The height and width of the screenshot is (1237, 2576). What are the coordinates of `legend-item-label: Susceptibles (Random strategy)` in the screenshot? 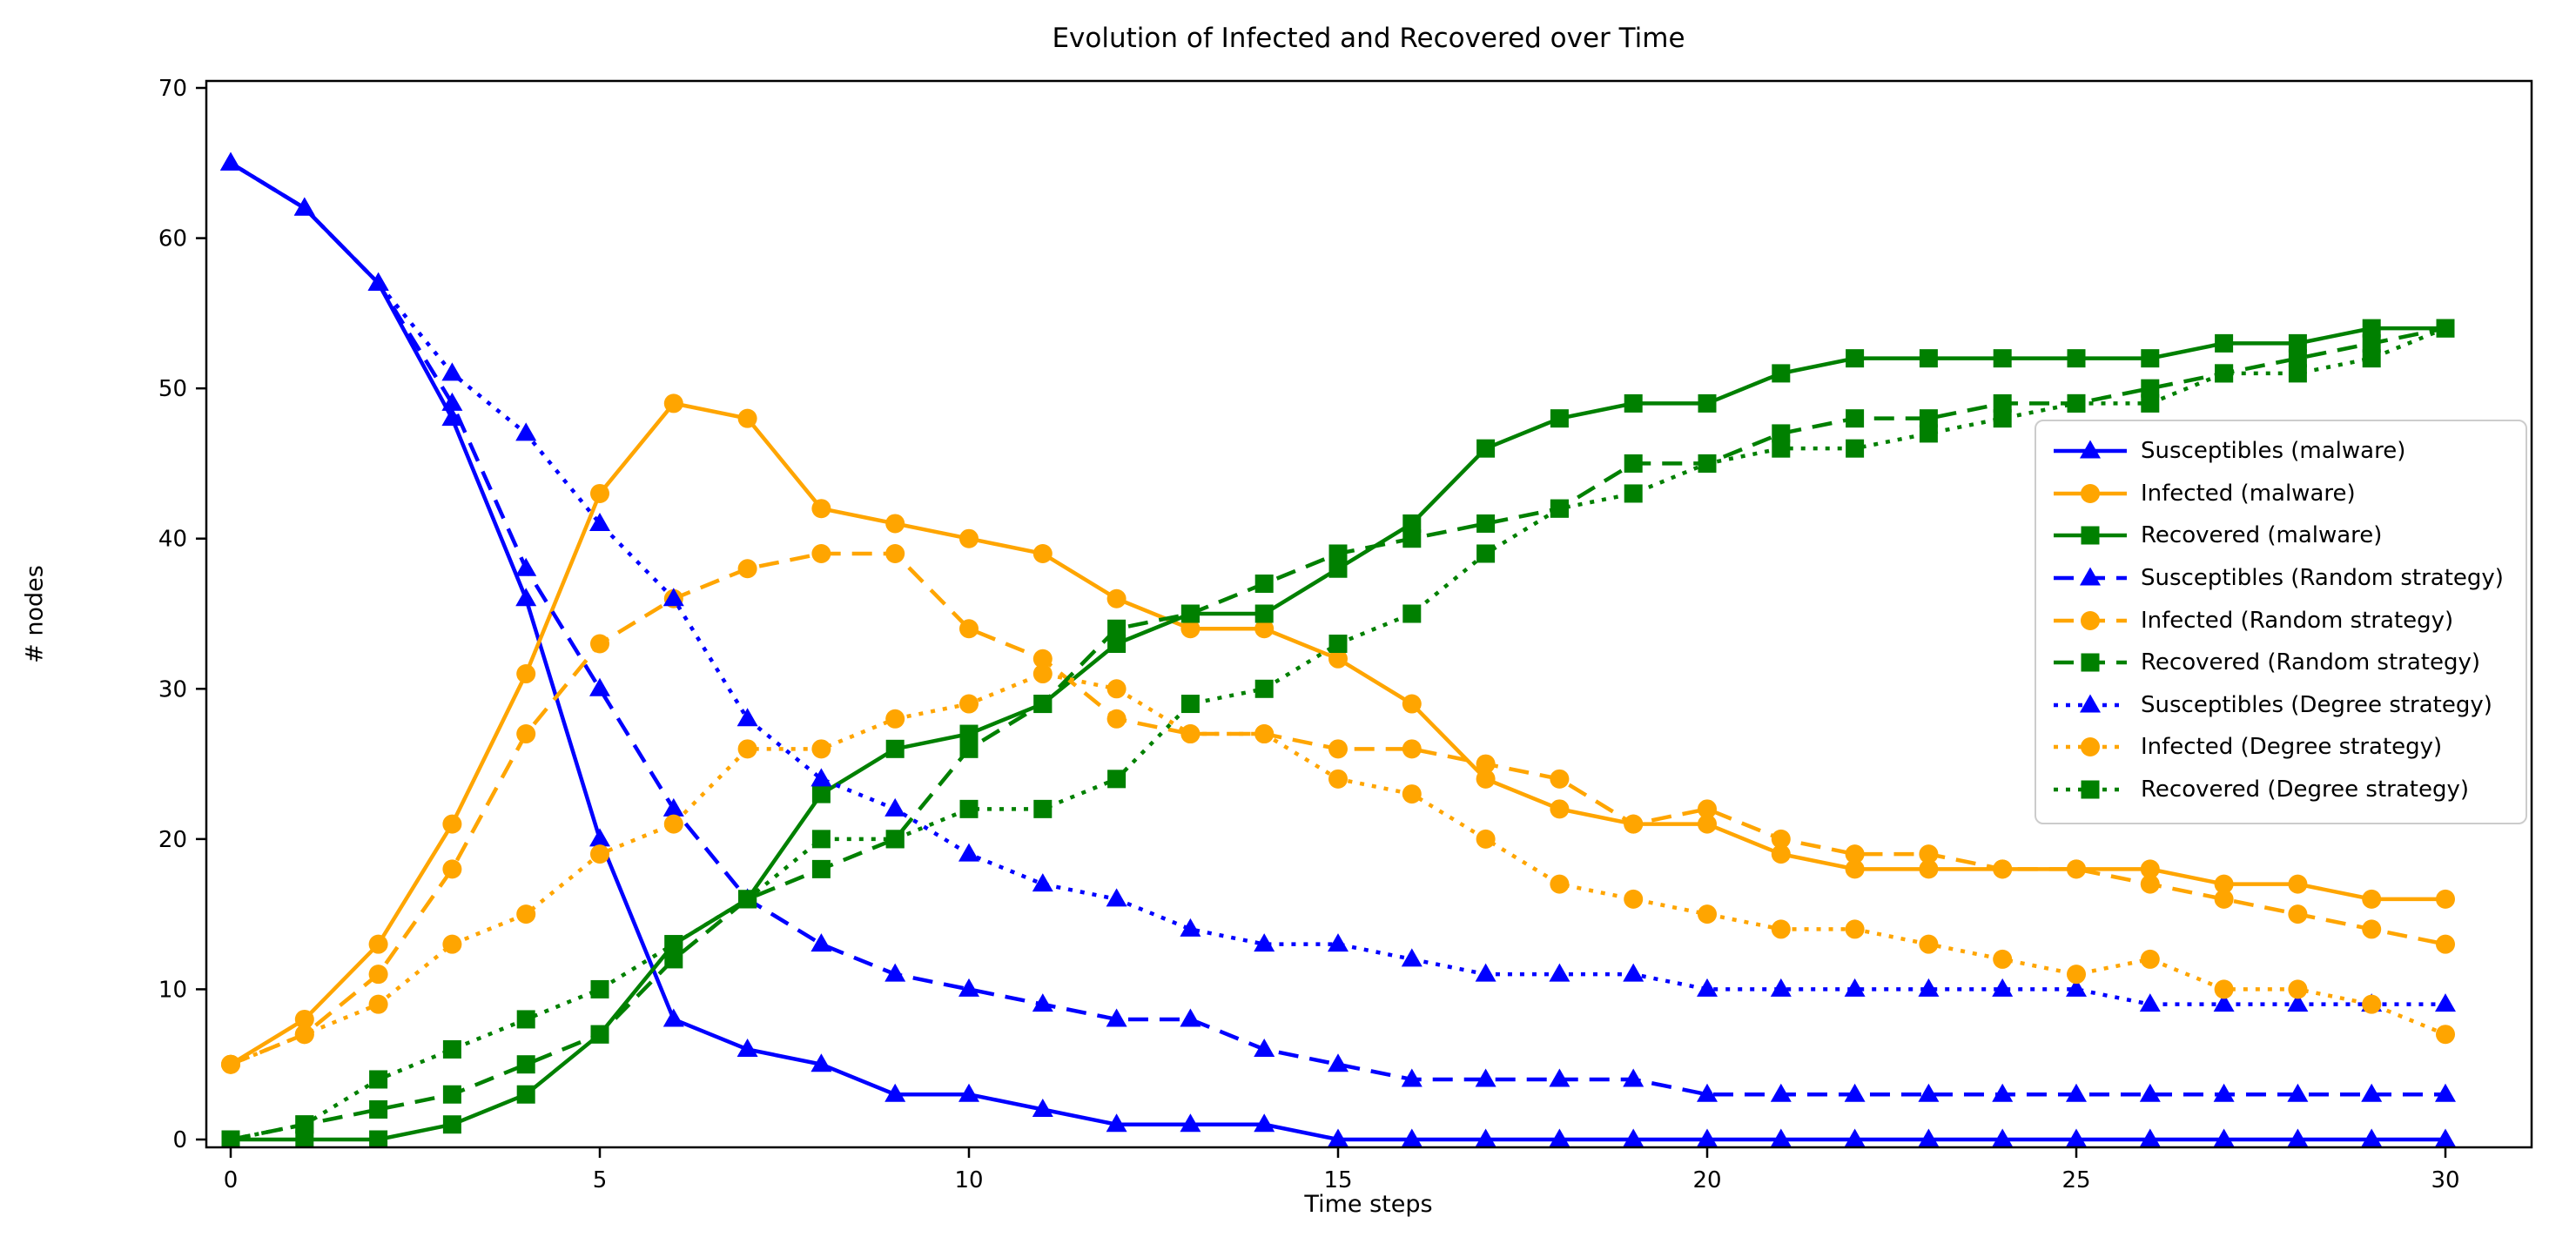 It's located at (2322, 578).